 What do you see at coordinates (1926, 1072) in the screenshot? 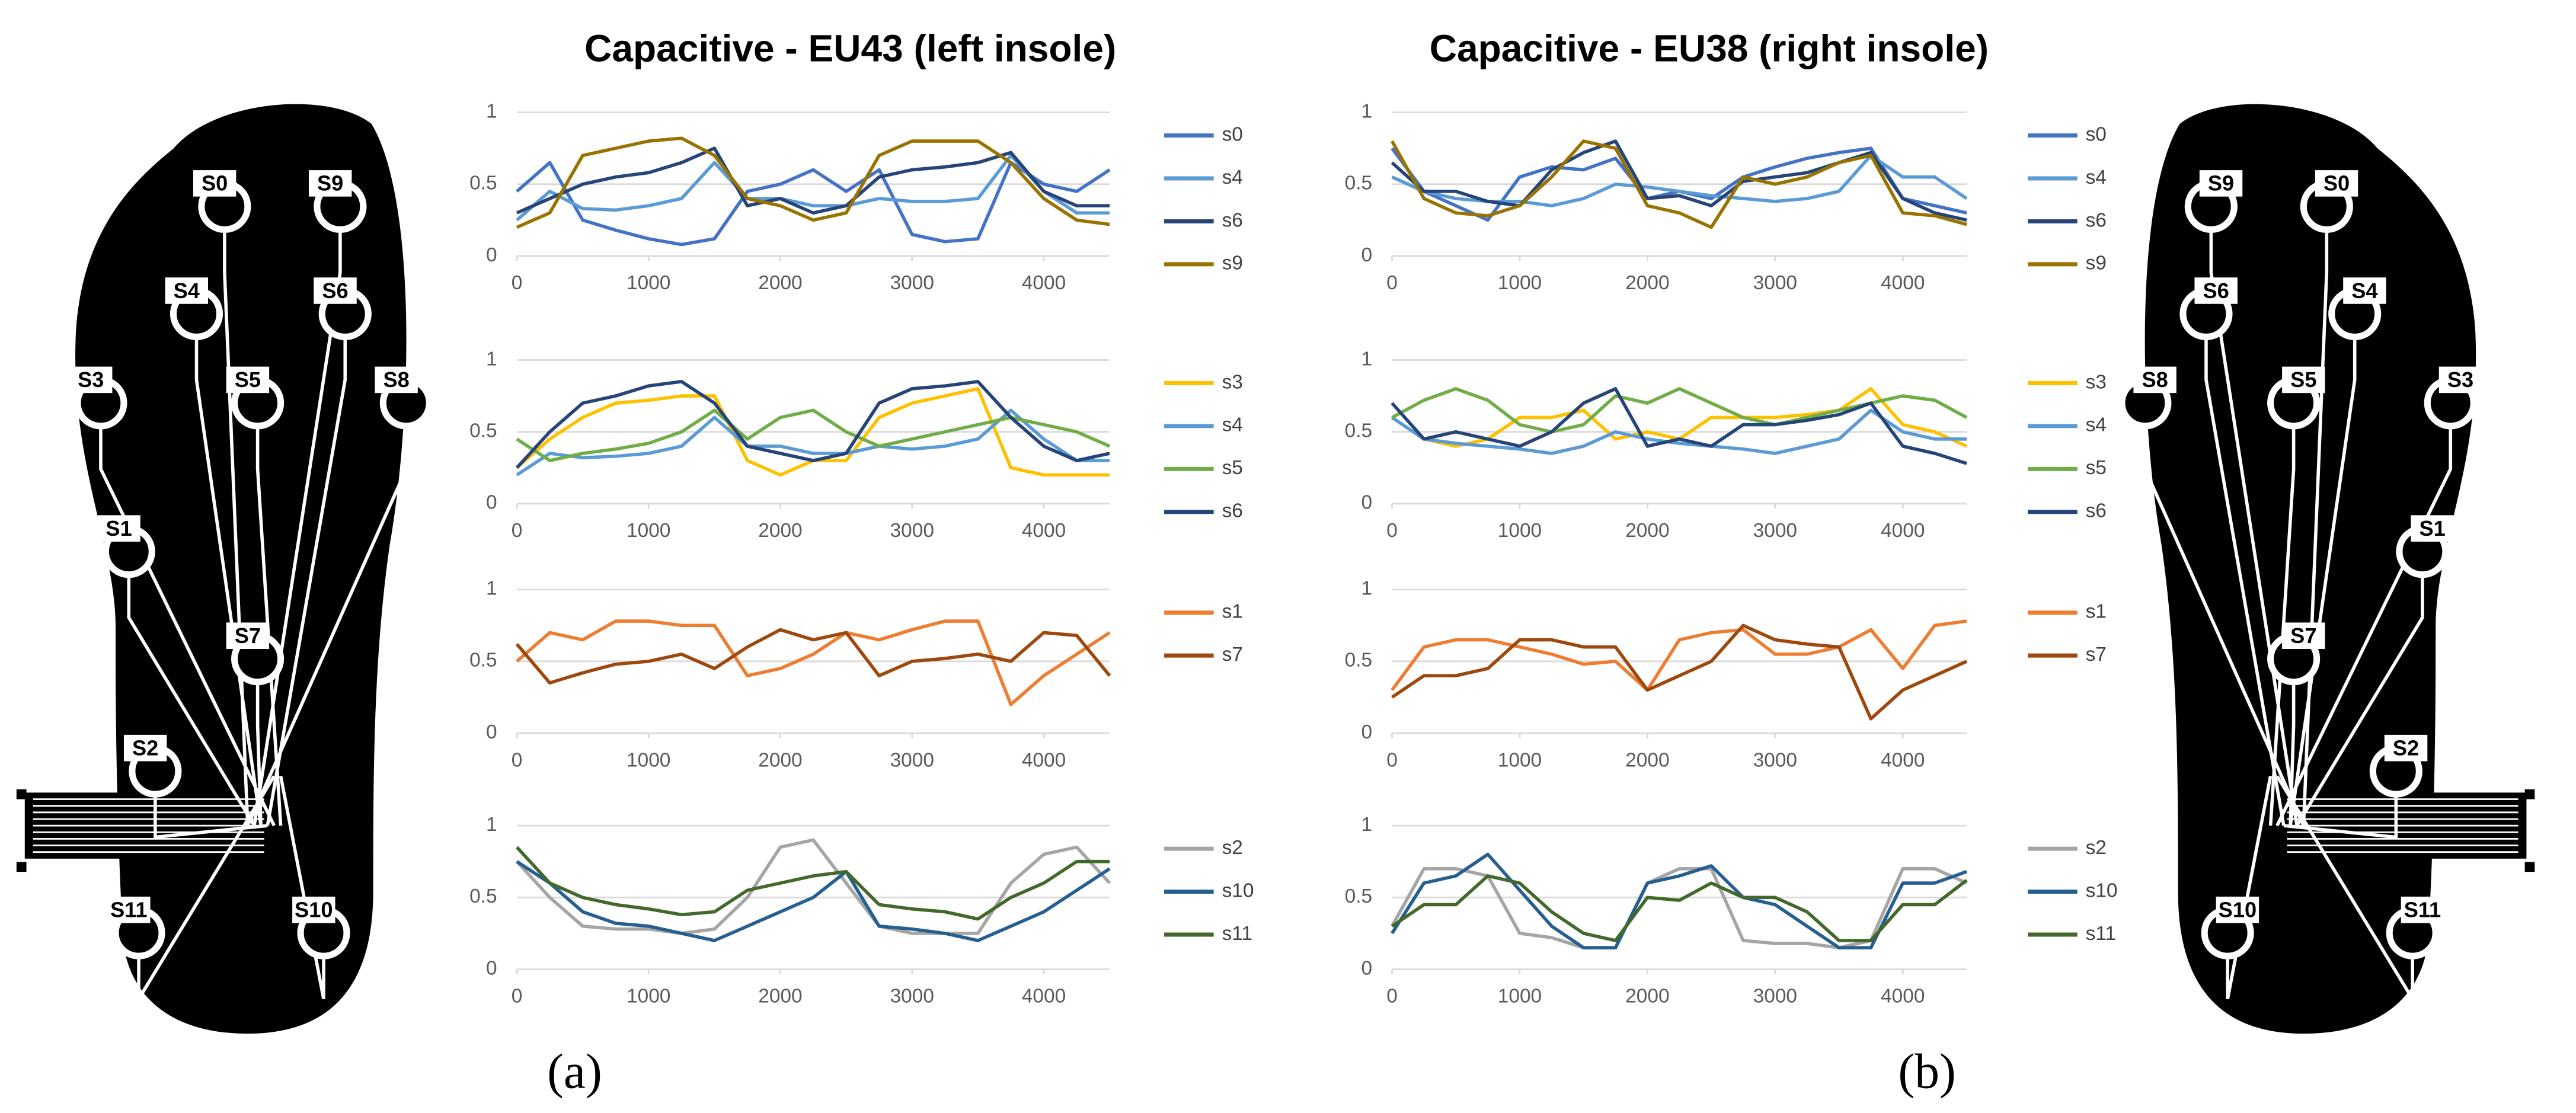
I see `caption: (b)` at bounding box center [1926, 1072].